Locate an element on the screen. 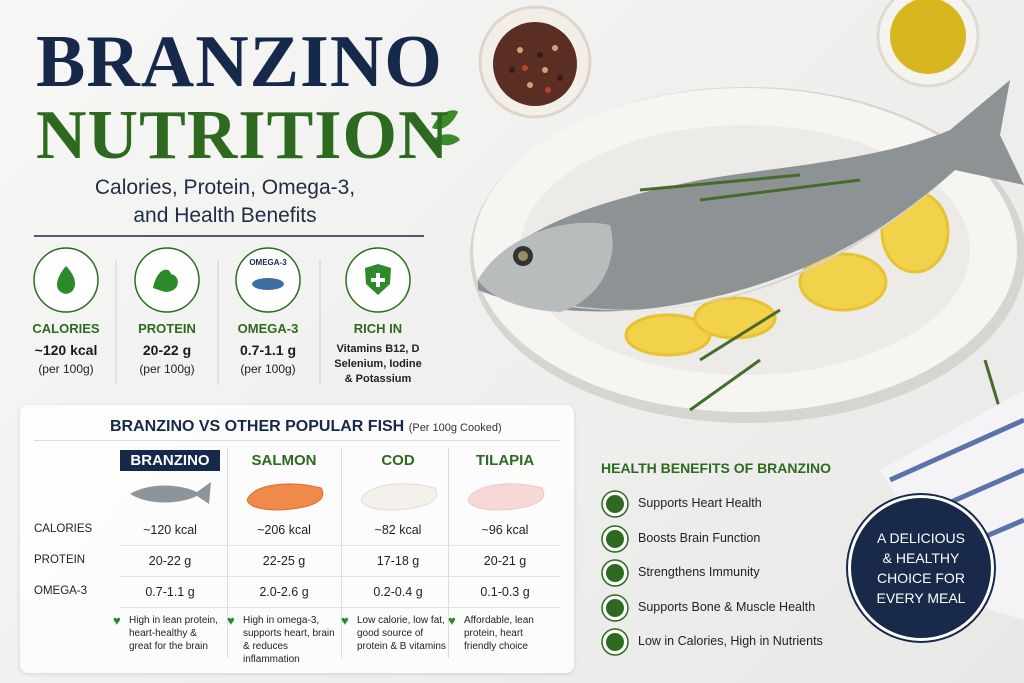 Image resolution: width=1024 pixels, height=683 pixels. table-cell: 0.2-0.4 g is located at coordinates (398, 592).